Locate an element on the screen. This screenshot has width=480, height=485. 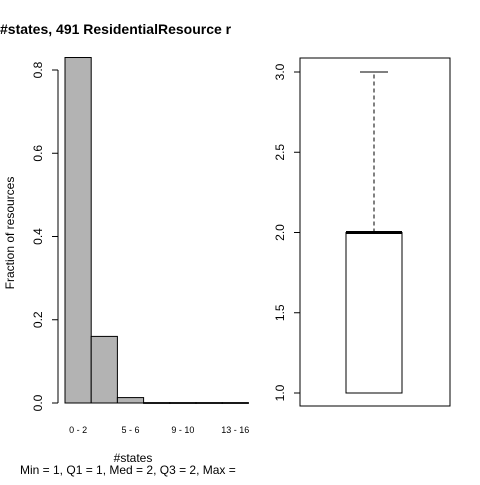
y-tick-label: 0.8 is located at coordinates (38, 69).